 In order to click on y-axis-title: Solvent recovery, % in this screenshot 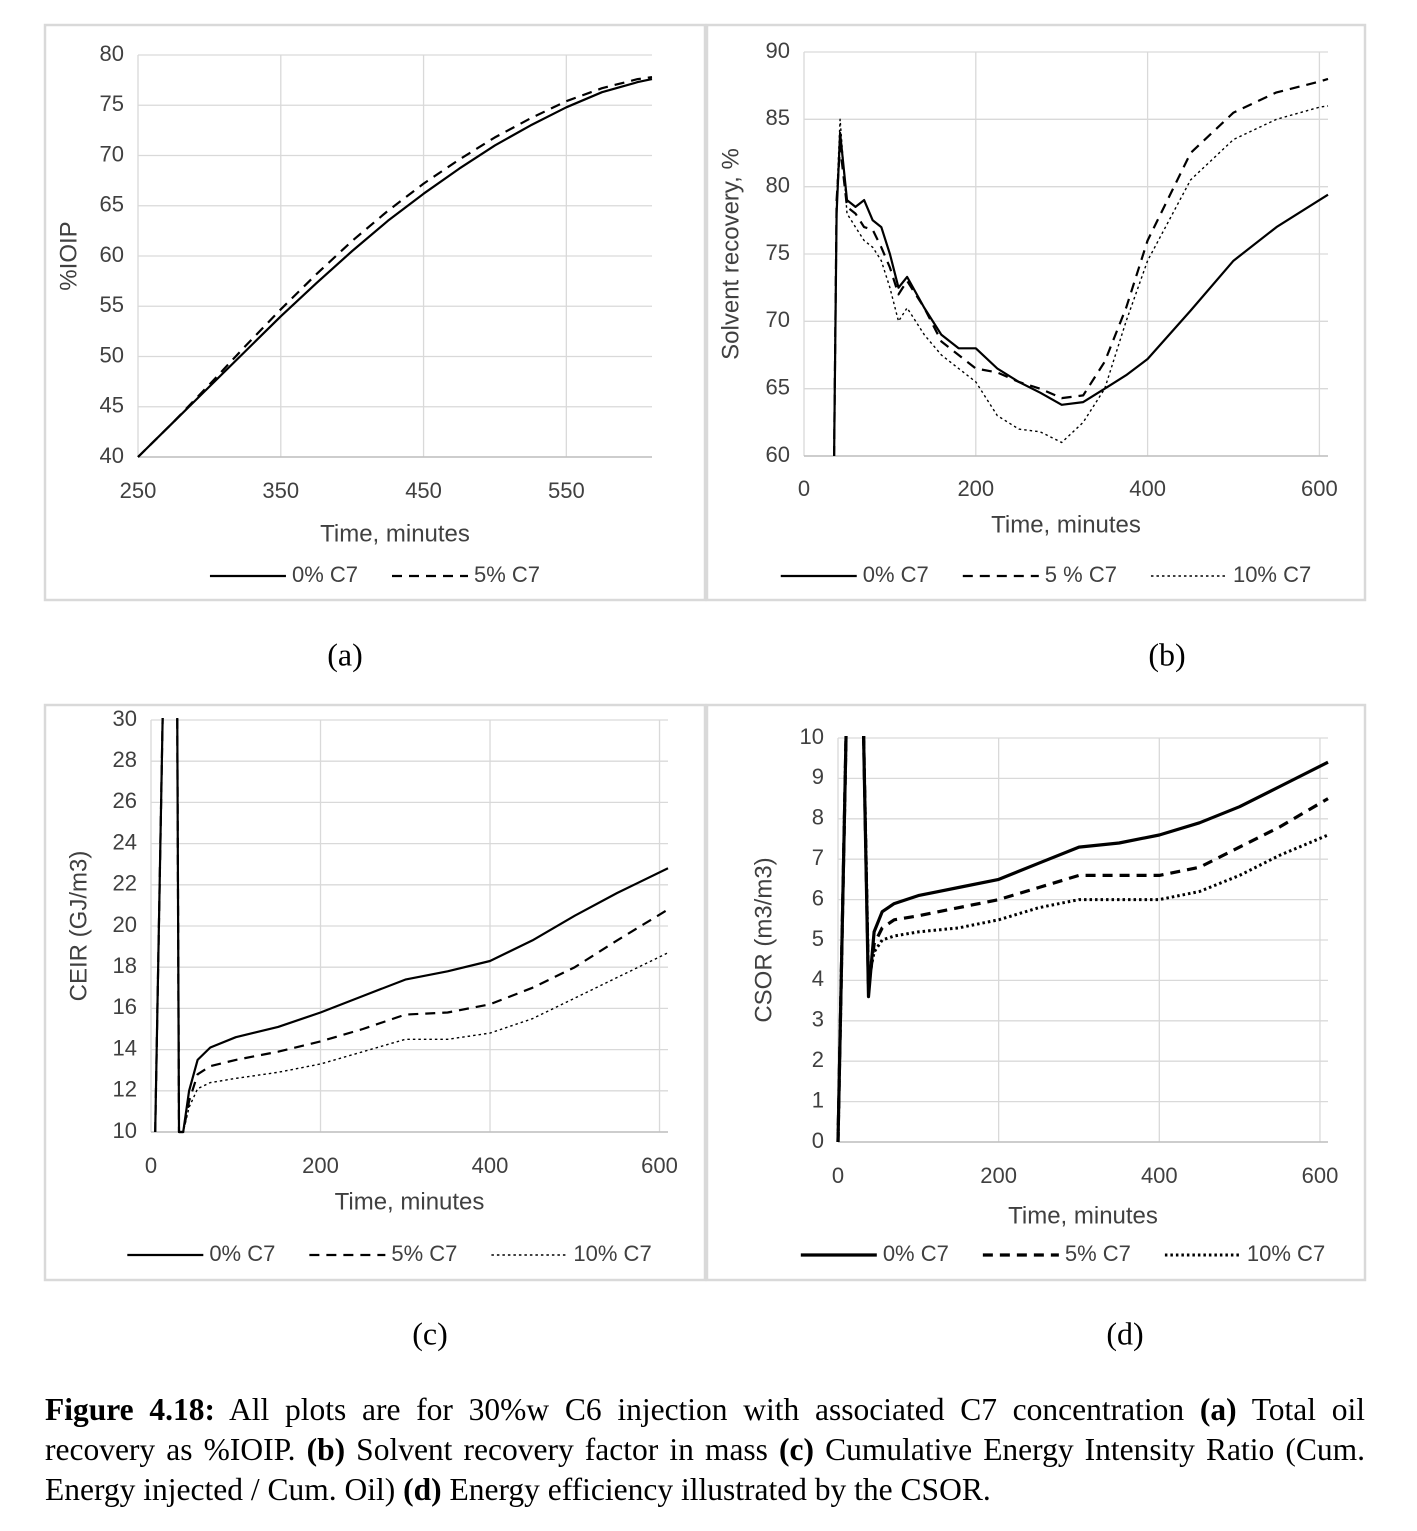, I will do `click(730, 254)`.